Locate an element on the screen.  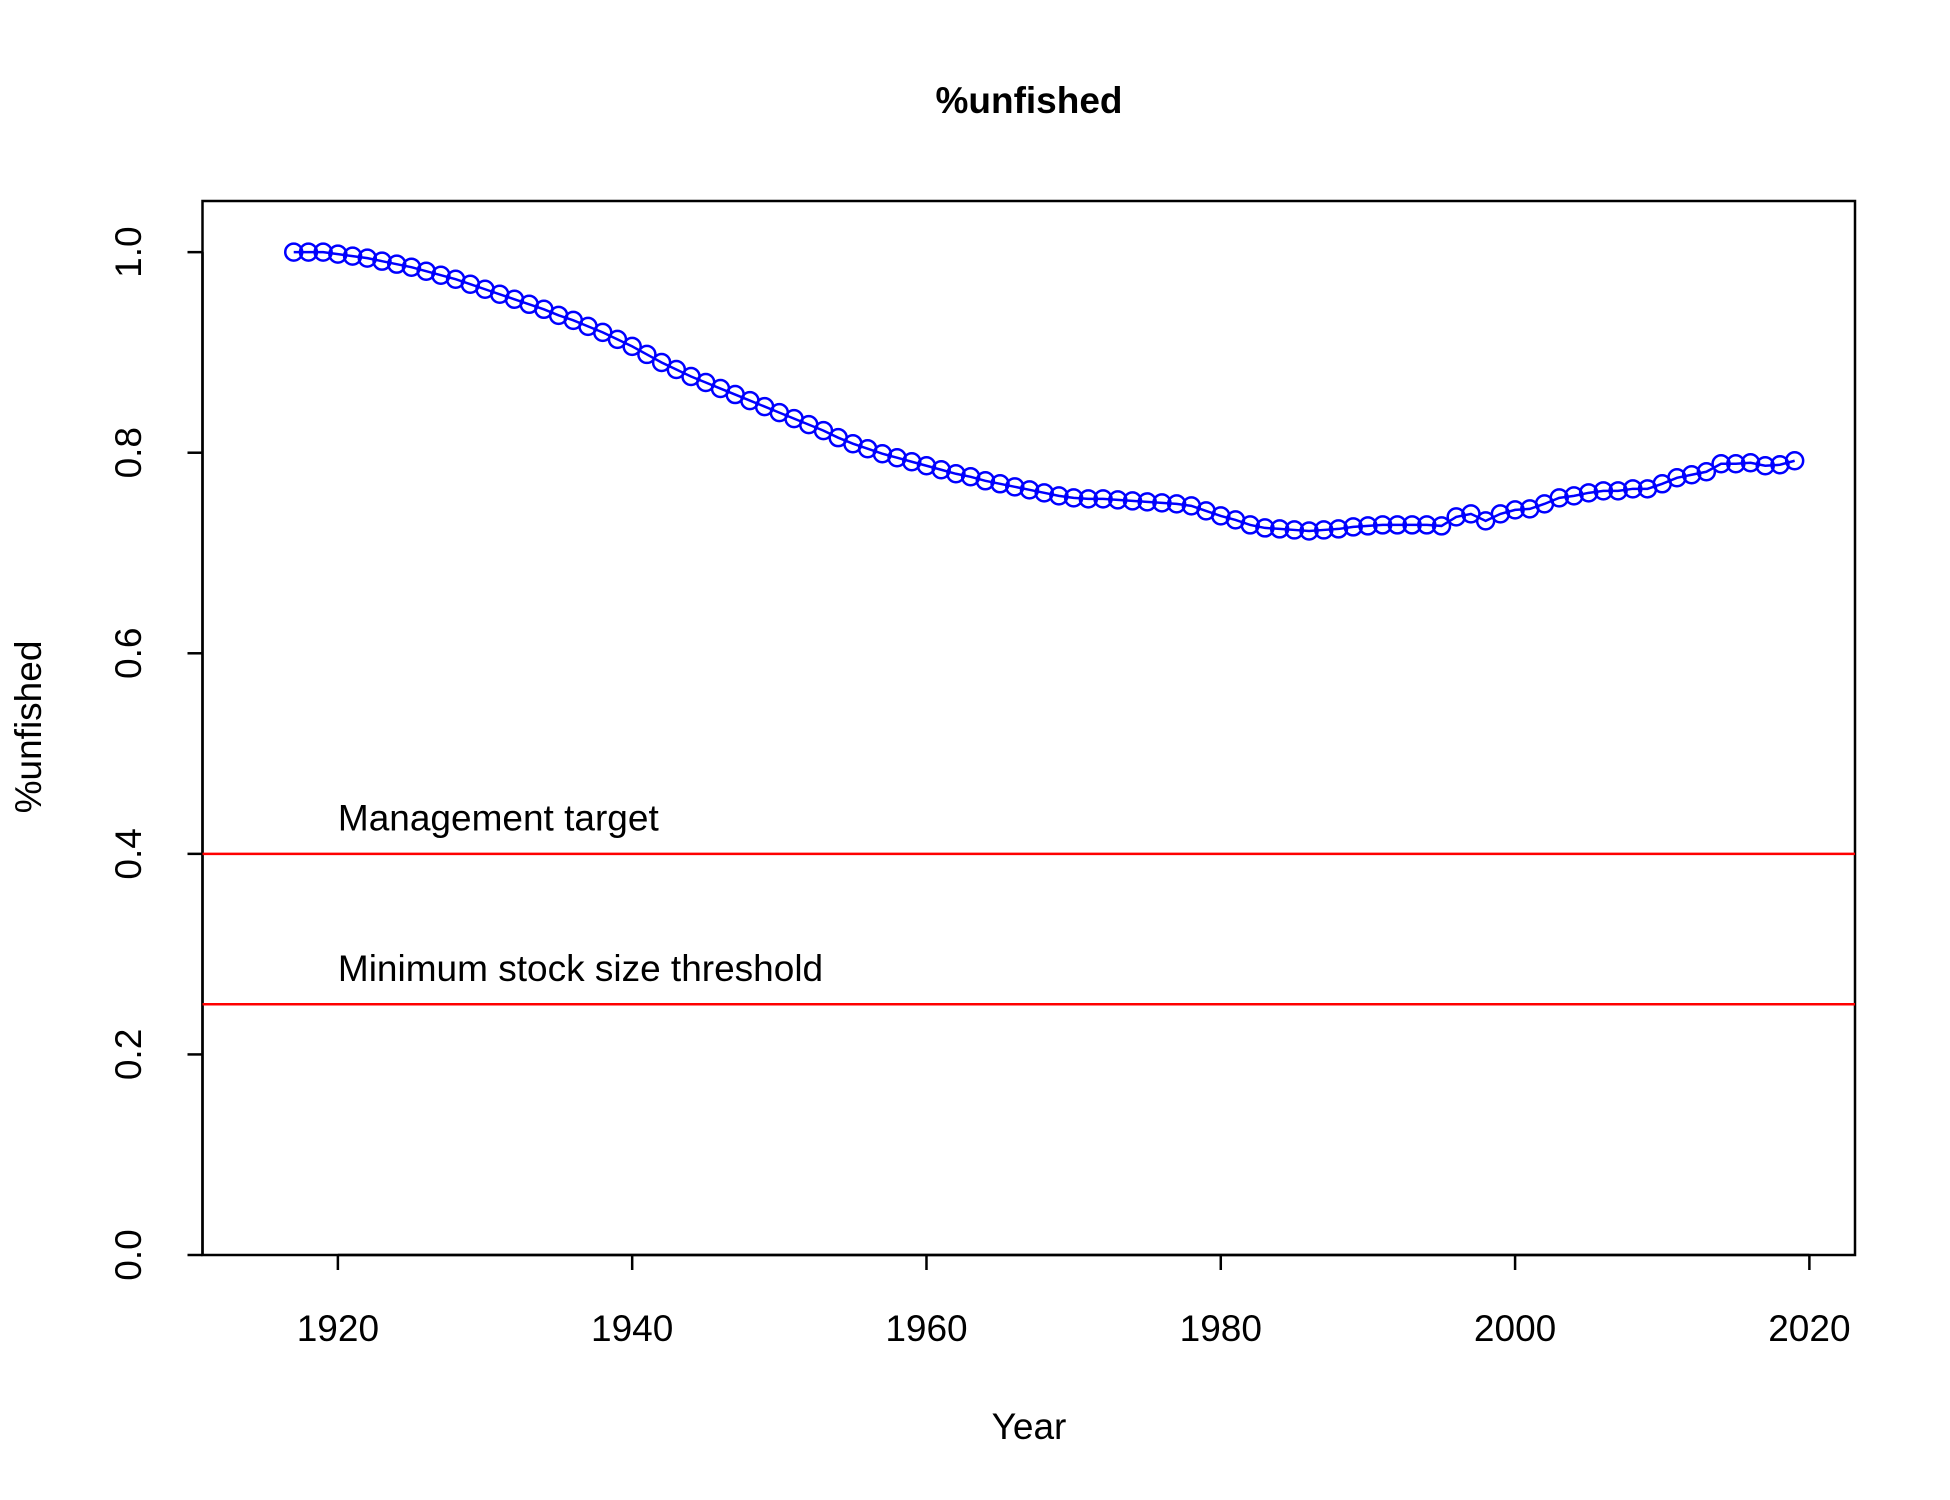
x-tick-label: 1920 is located at coordinates (338, 1328).